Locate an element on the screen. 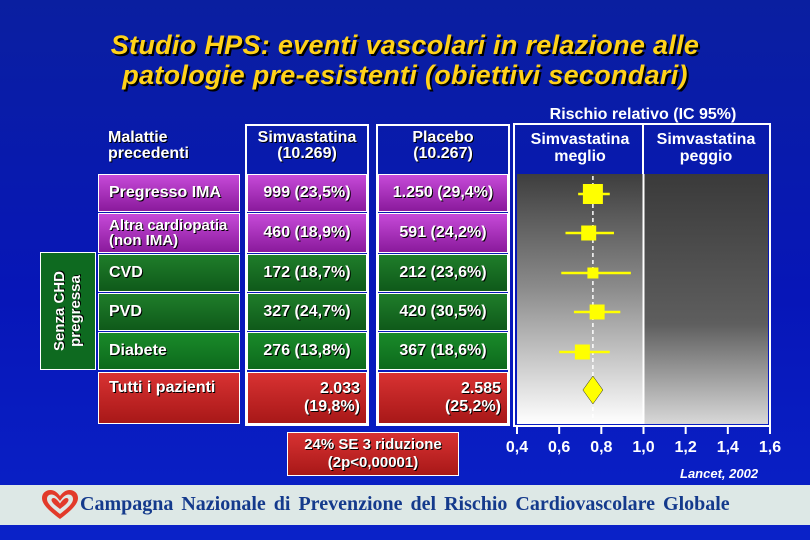 The image size is (810, 540). row-placebo-diabete: 367 (18,6%) is located at coordinates (443, 351).